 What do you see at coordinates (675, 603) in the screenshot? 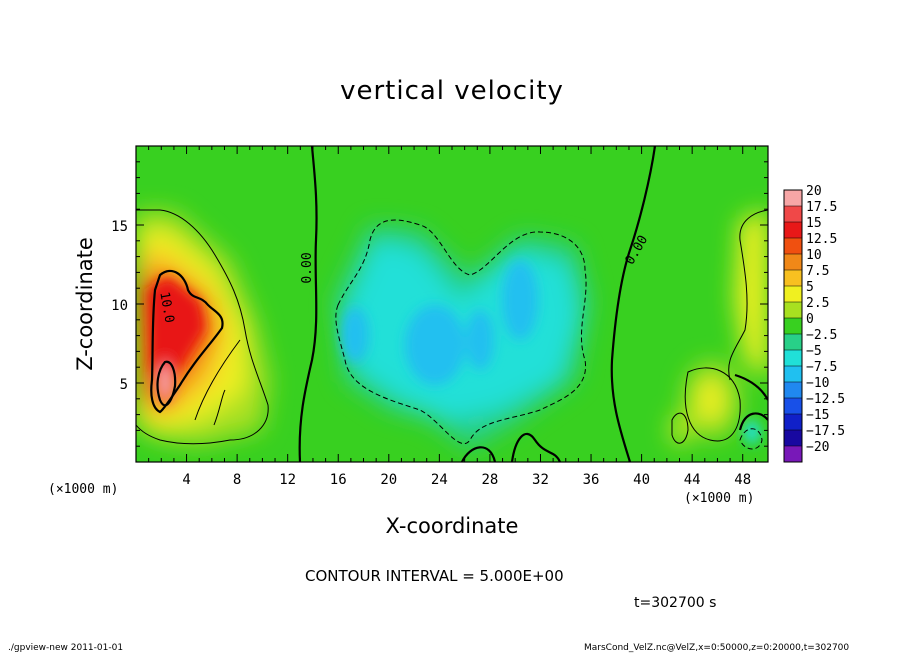
I see `time-stamp: t=302700 s` at bounding box center [675, 603].